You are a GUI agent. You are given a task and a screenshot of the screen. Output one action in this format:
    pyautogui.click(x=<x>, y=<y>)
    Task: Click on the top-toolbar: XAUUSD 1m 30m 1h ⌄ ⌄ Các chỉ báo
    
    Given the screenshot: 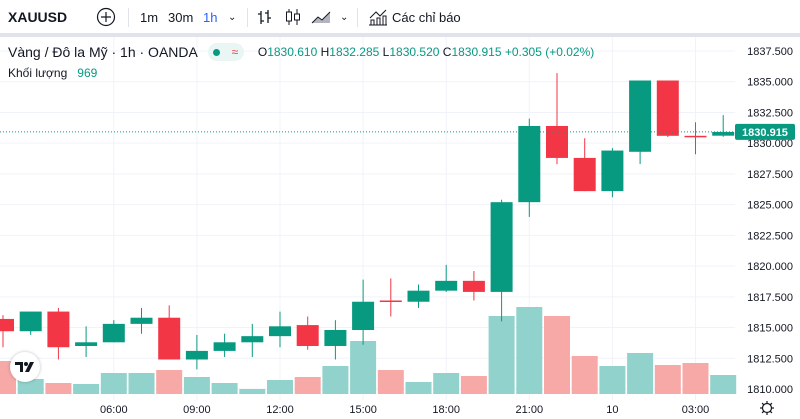 What is the action you would take?
    pyautogui.click(x=400, y=17)
    